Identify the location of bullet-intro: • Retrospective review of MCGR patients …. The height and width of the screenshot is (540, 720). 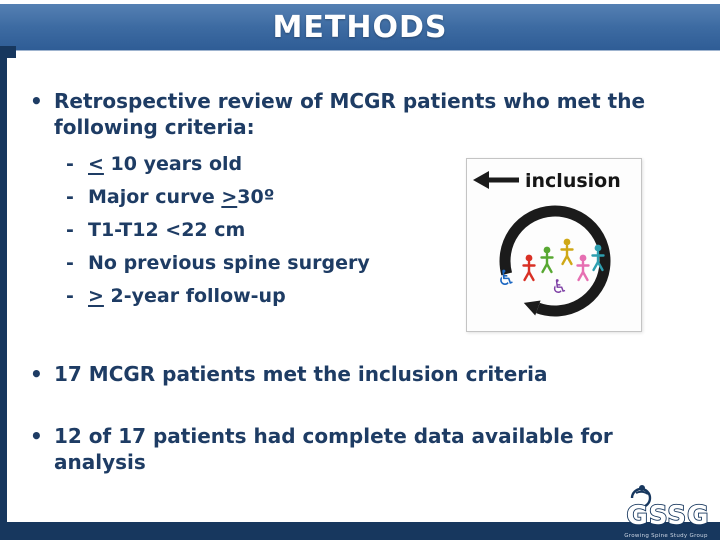
(341, 114).